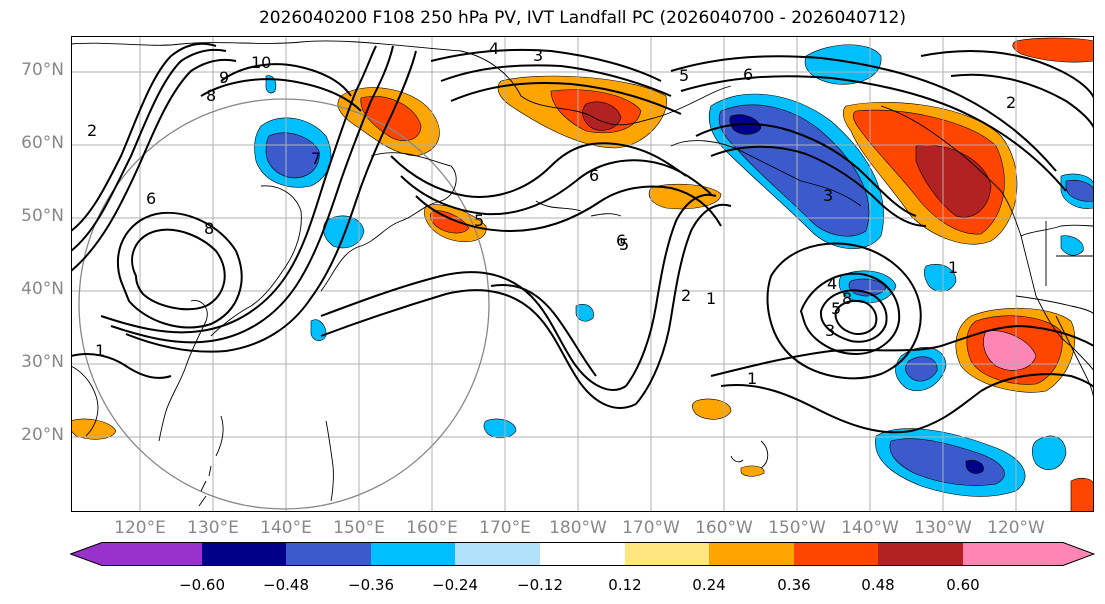  What do you see at coordinates (140, 528) in the screenshot?
I see `lon-label: 120°E` at bounding box center [140, 528].